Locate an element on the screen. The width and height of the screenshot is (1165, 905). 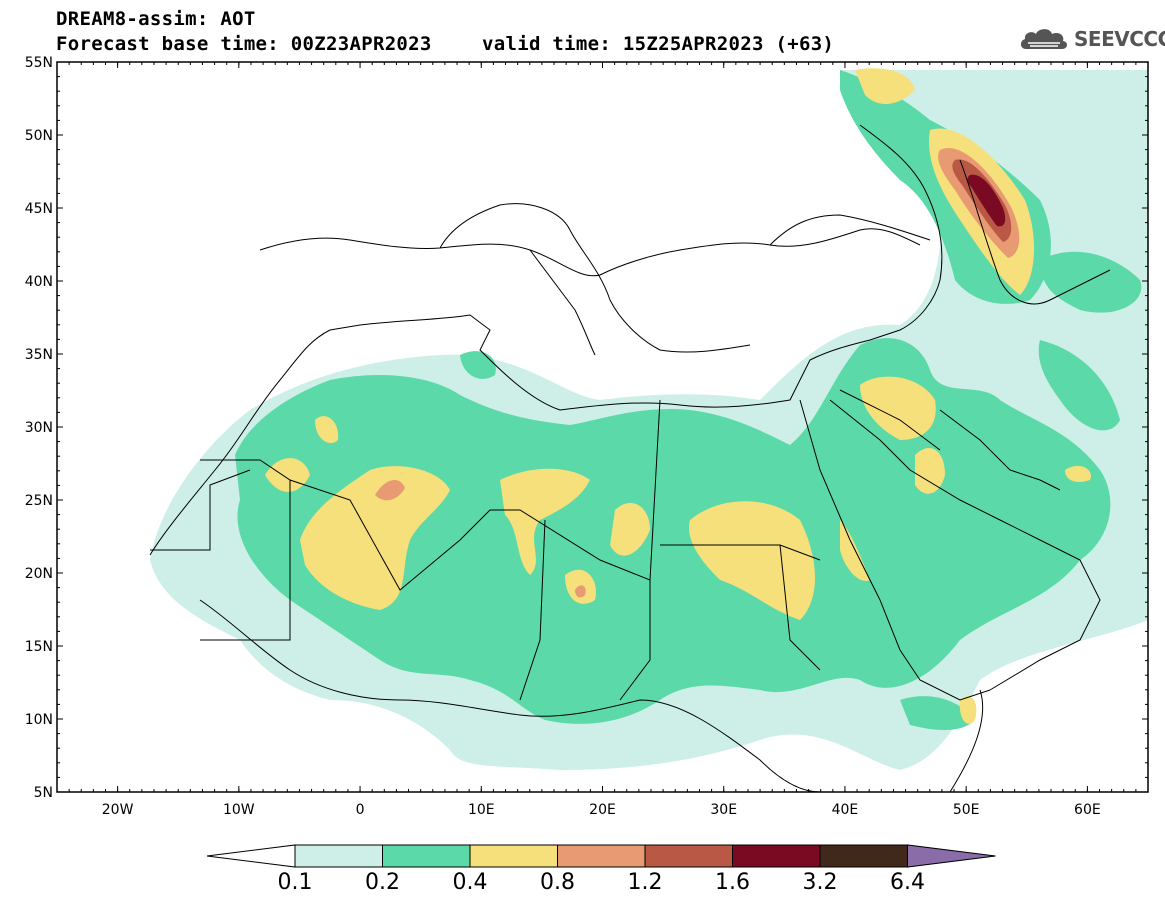
lon-label: 50E is located at coordinates (966, 810).